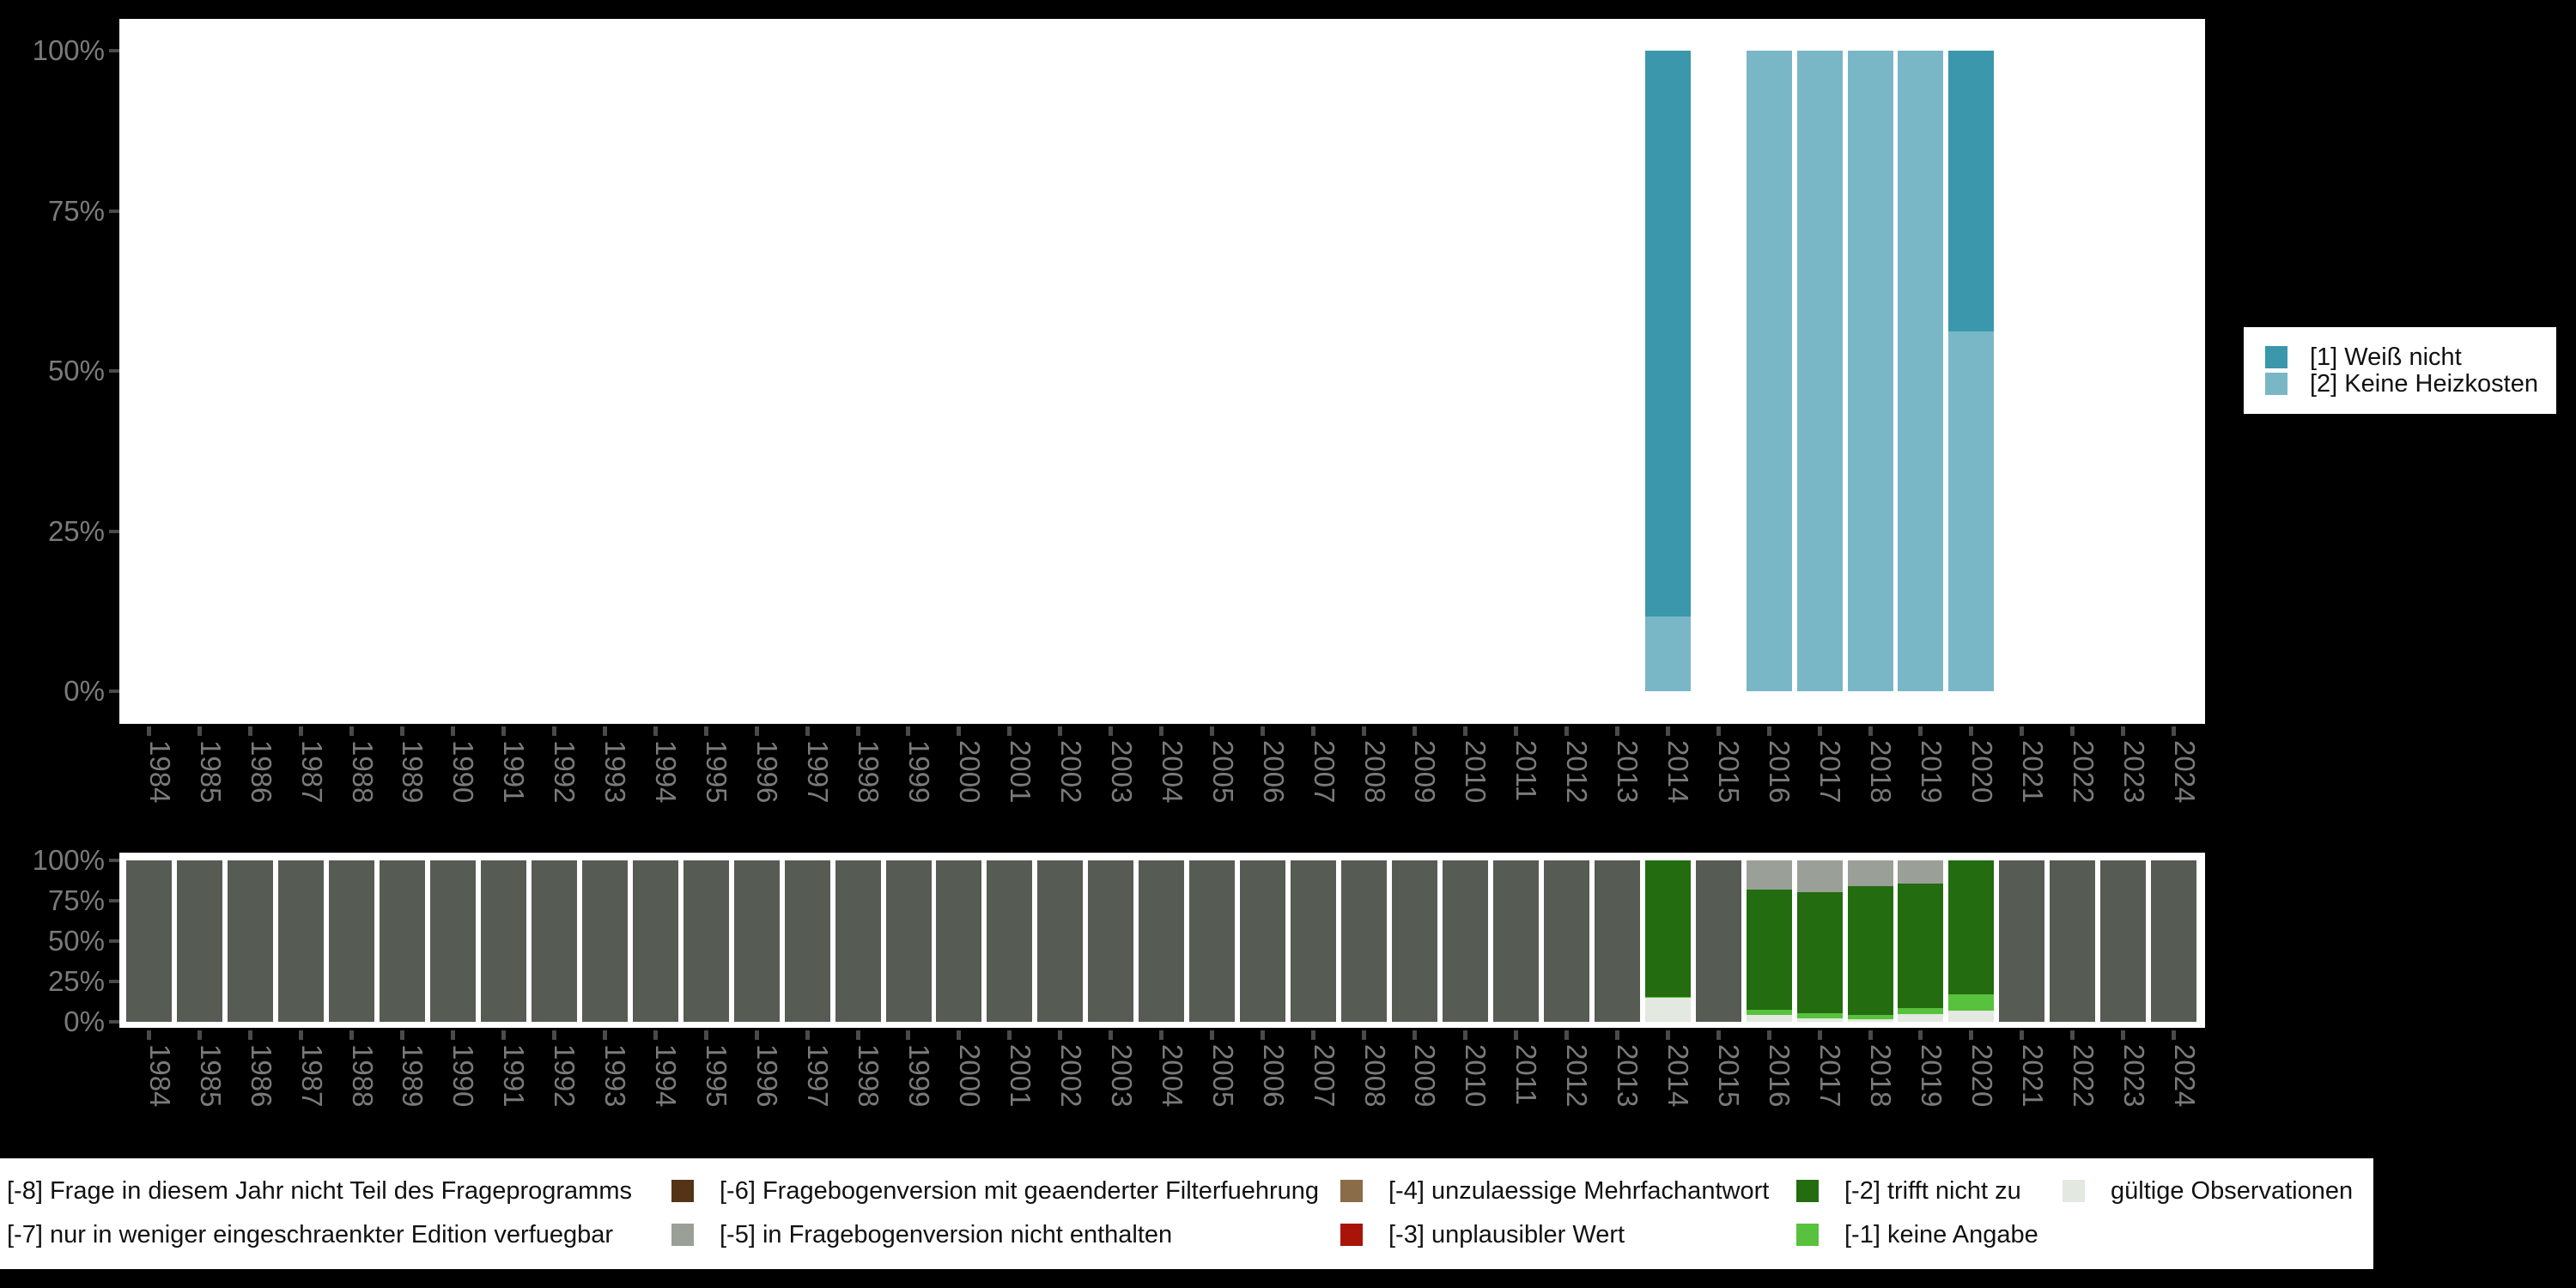  What do you see at coordinates (1628, 772) in the screenshot?
I see `x-axis-tick-label: 2013` at bounding box center [1628, 772].